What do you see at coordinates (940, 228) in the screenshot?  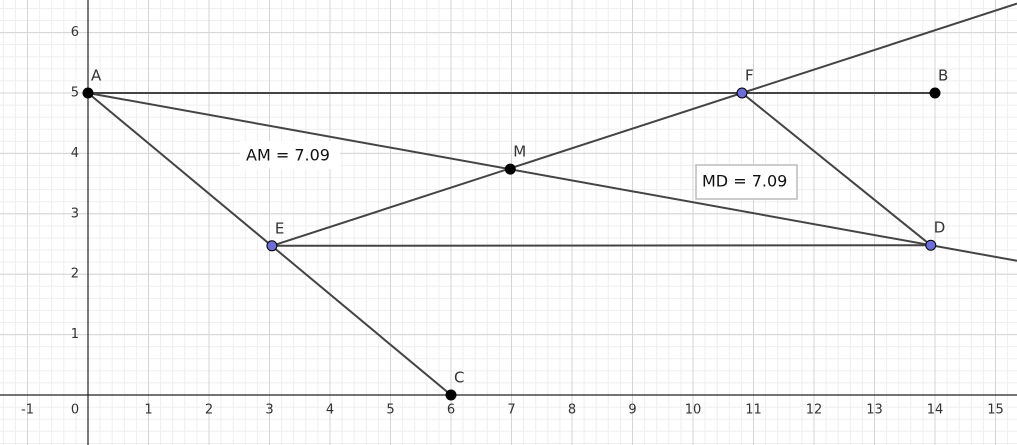 I see `point-label: D` at bounding box center [940, 228].